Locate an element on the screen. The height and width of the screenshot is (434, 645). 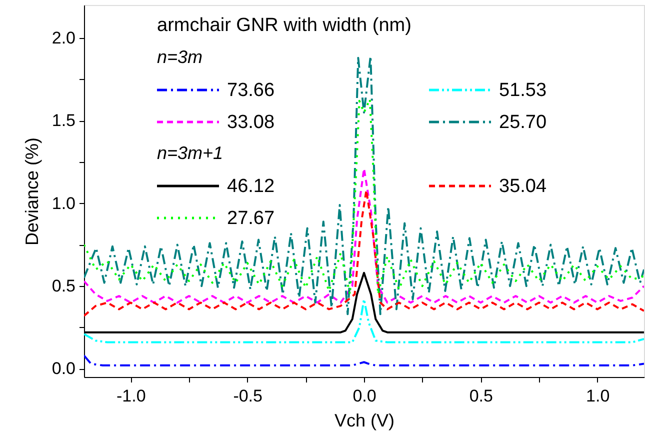
legend-label: 46.12 is located at coordinates (251, 186).